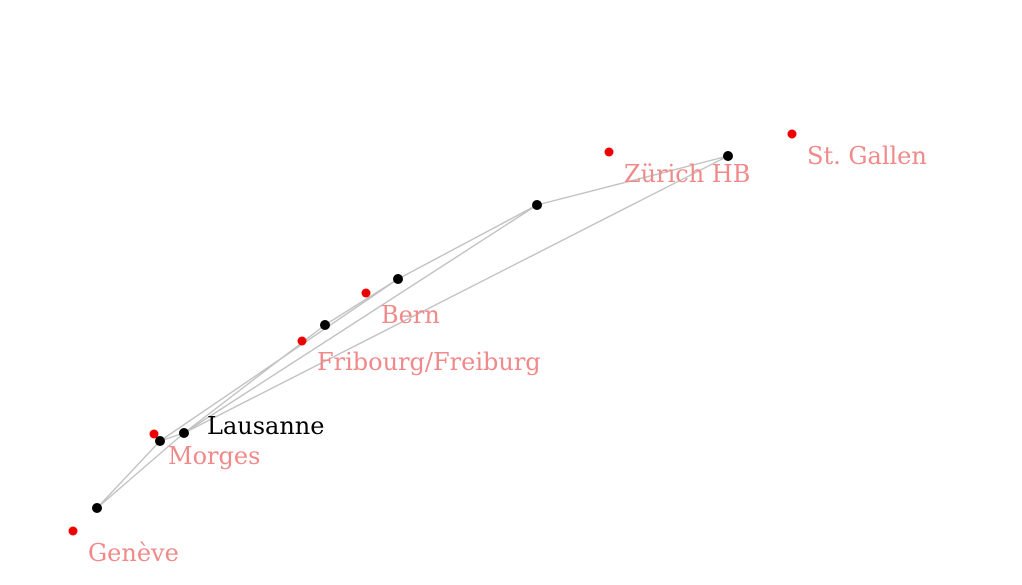 This screenshot has height=585, width=1022. I want to click on label-stgallen: St. Gallen, so click(867, 156).